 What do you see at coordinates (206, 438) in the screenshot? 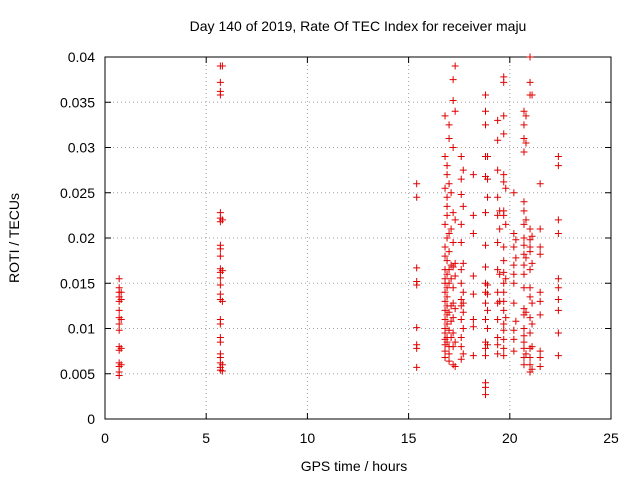
I see `x-tick-label: 5` at bounding box center [206, 438].